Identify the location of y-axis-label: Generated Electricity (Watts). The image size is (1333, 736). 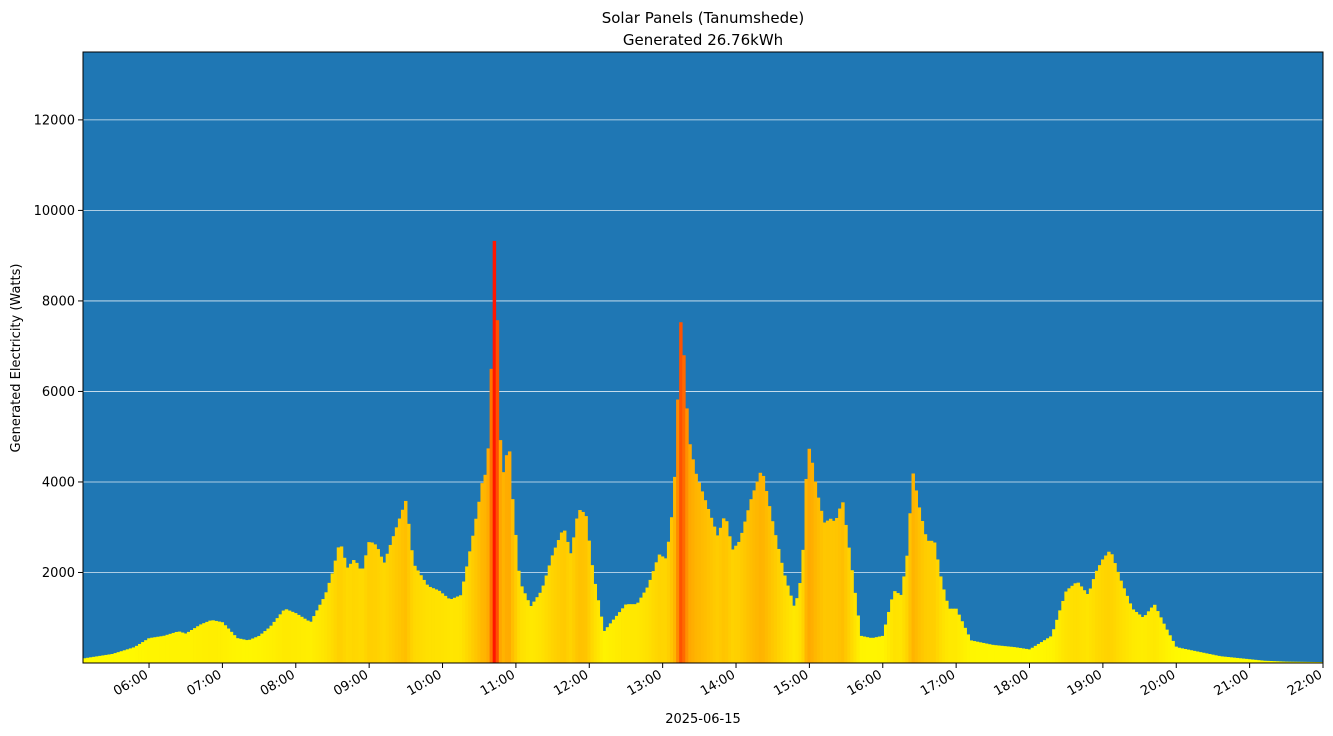
(16, 358).